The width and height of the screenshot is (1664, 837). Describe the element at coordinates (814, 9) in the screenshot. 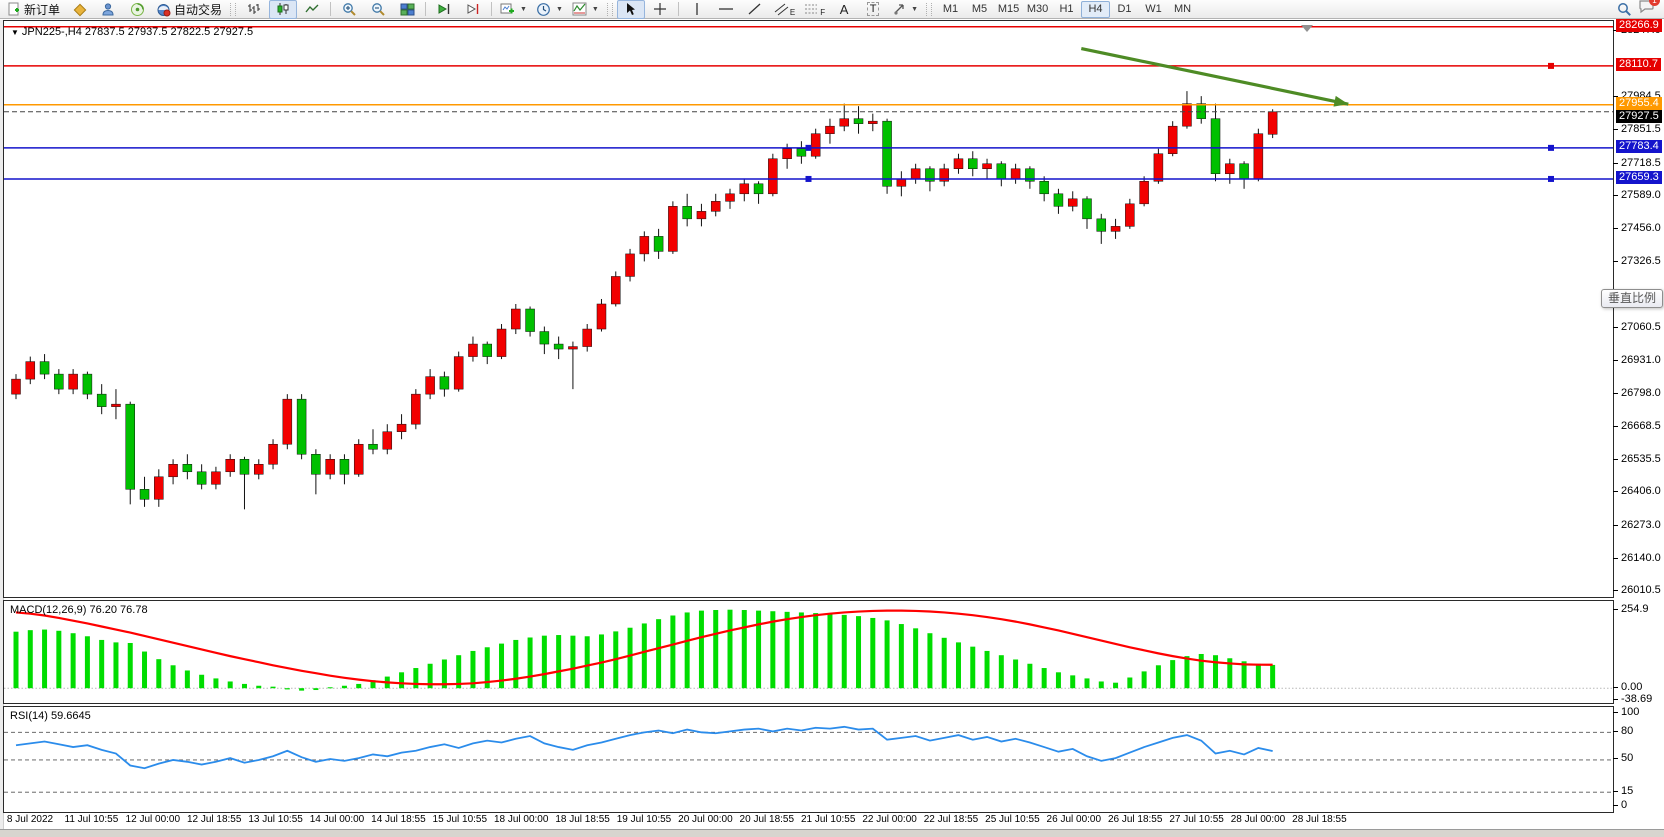

I see `fibonacci-tool-button: F` at that location.